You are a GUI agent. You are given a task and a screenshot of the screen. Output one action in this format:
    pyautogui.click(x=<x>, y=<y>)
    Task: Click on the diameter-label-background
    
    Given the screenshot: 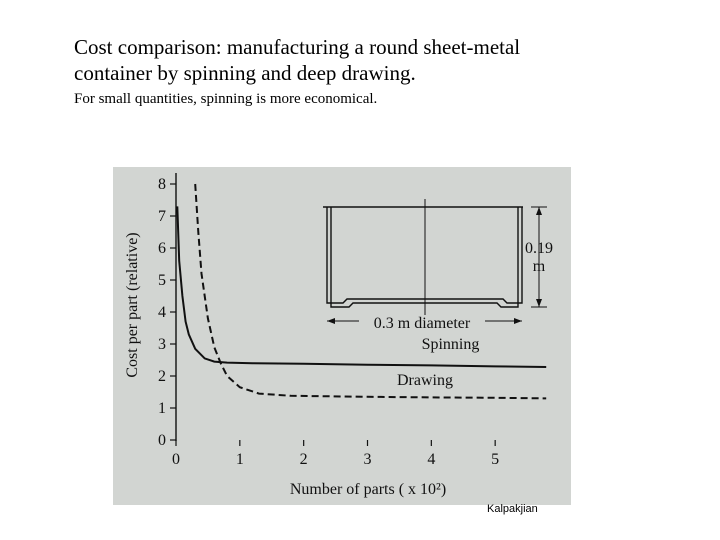 What is the action you would take?
    pyautogui.click(x=422, y=323)
    